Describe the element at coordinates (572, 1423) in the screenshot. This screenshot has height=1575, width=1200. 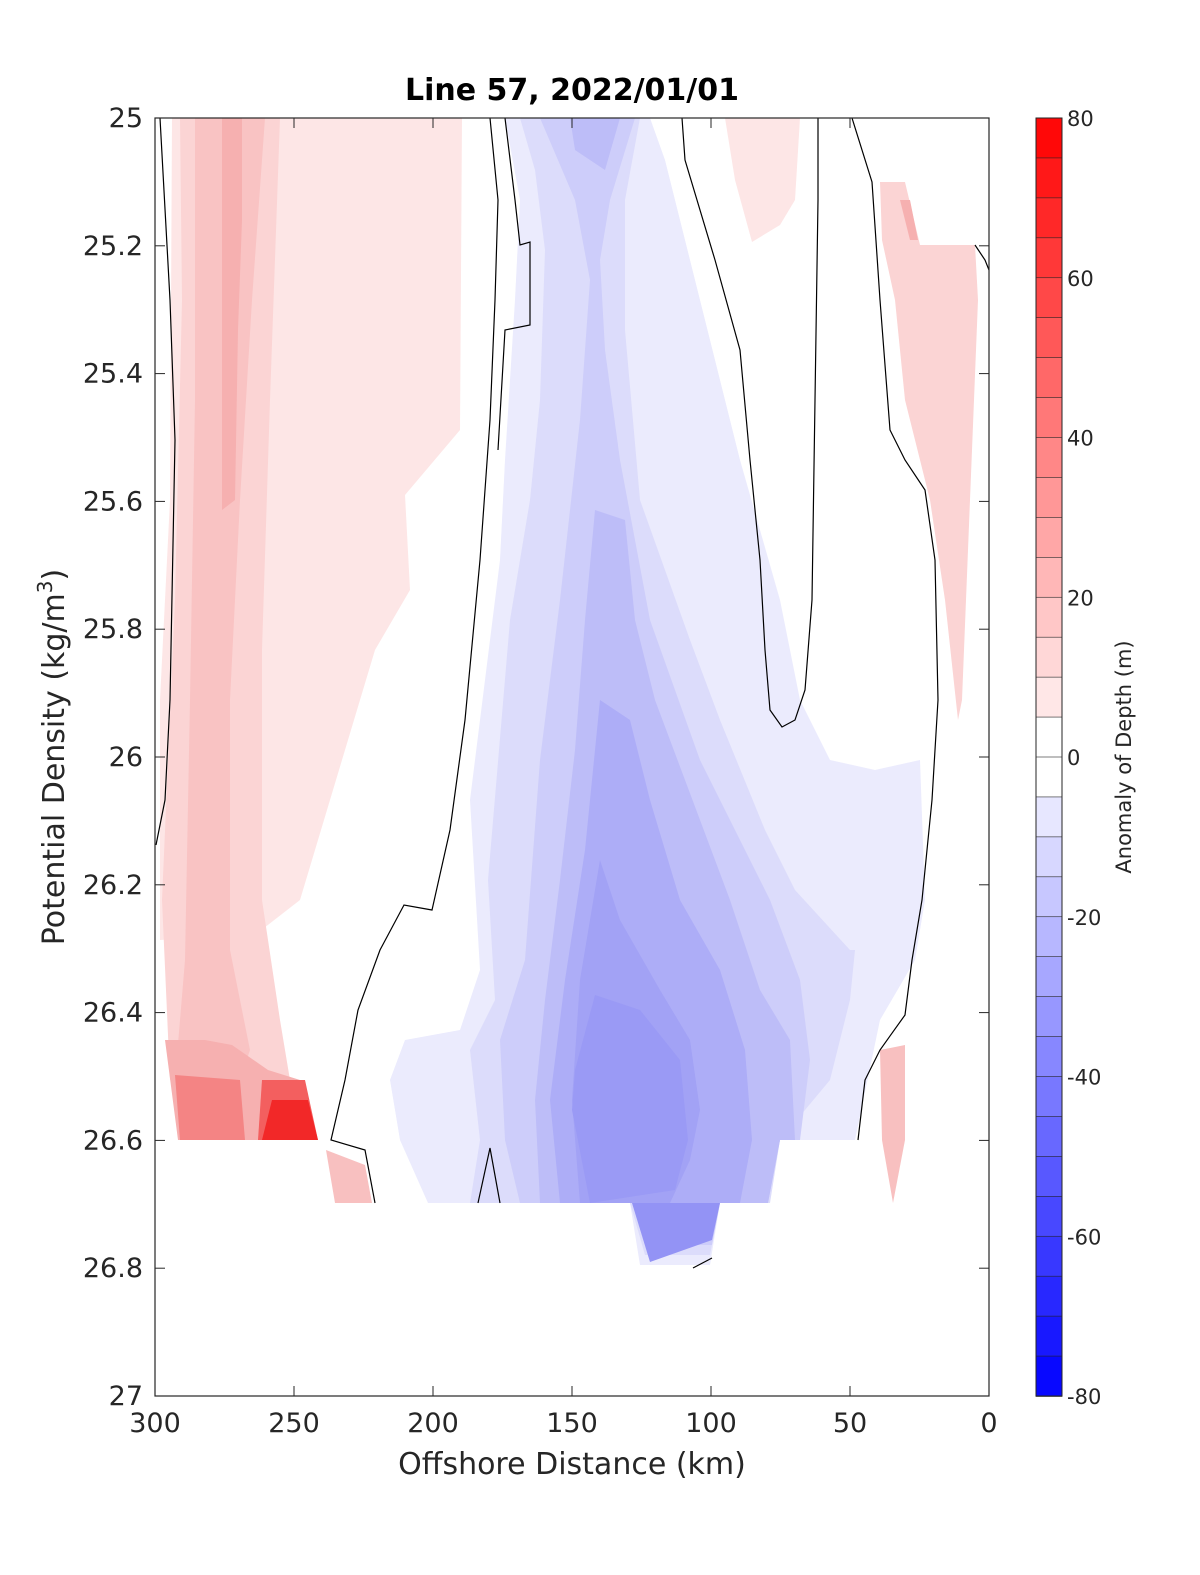
I see `x-tick-label: 150` at that location.